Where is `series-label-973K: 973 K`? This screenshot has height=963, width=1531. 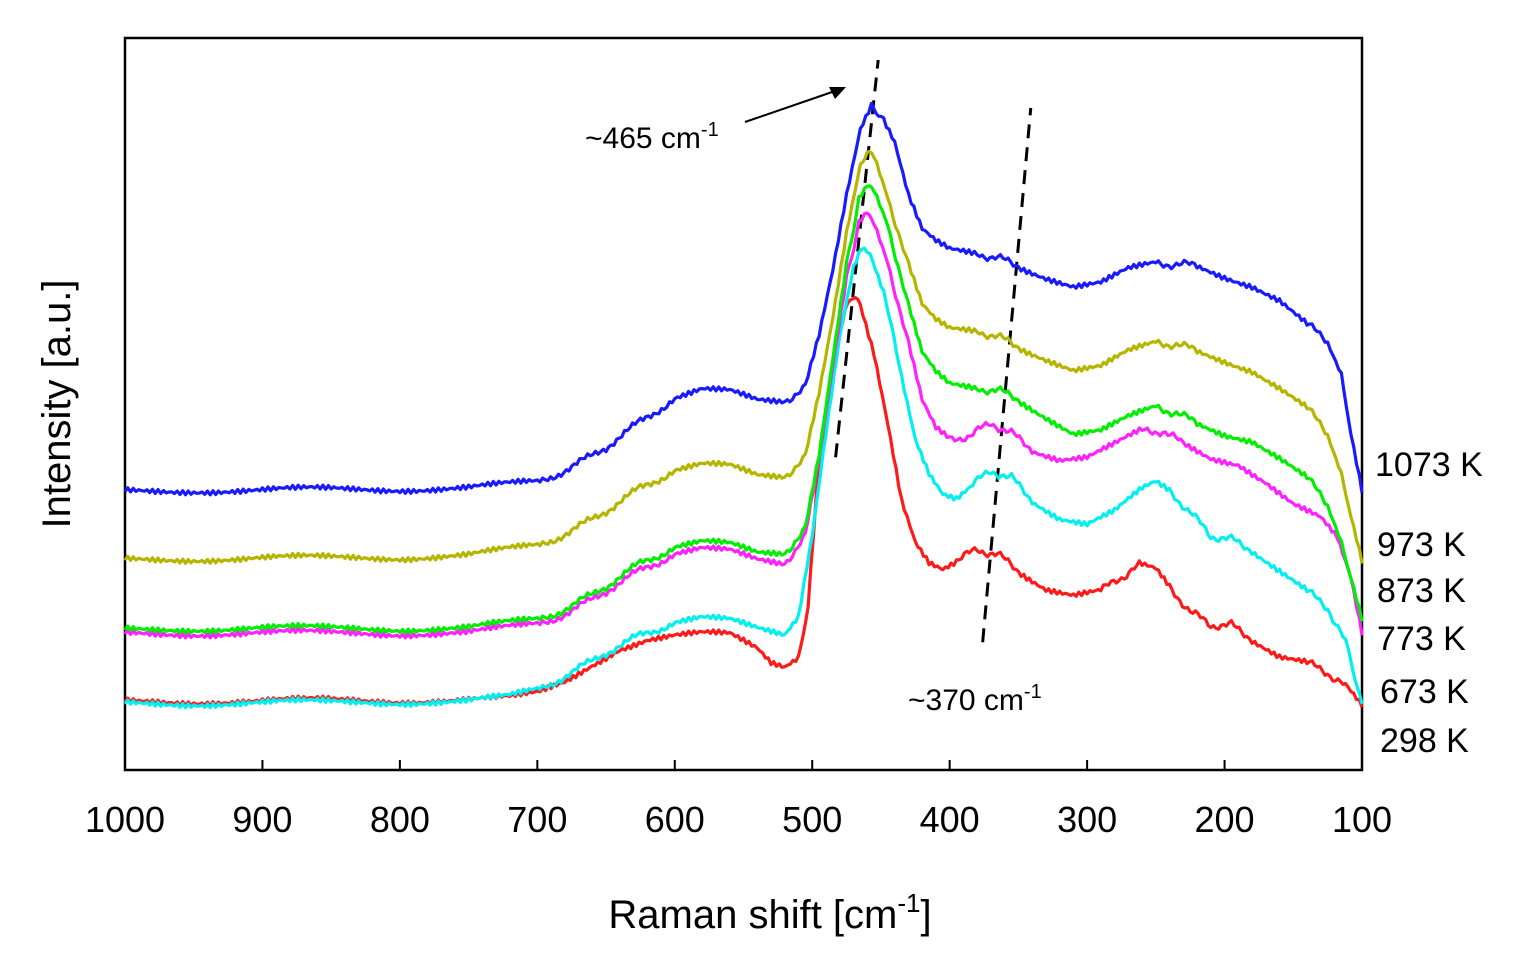
series-label-973K: 973 K is located at coordinates (1421, 545).